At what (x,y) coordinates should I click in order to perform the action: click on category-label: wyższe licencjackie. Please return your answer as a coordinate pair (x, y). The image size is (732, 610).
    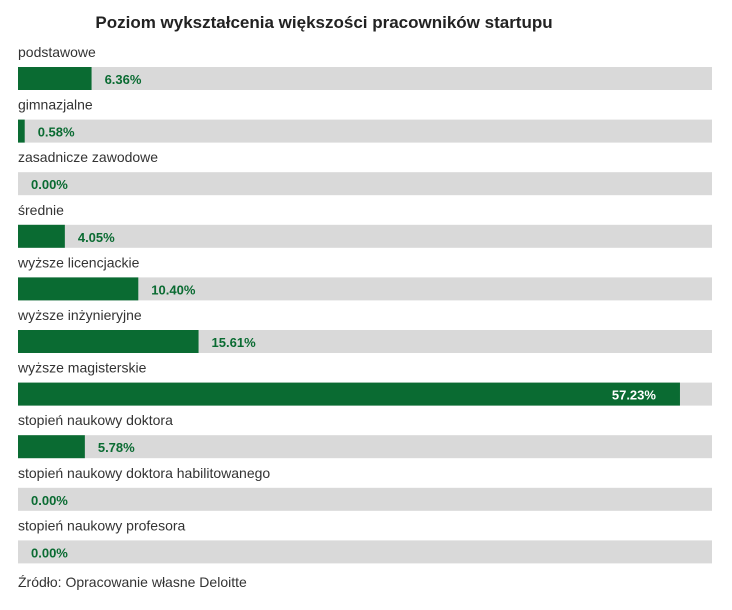
    Looking at the image, I should click on (78, 262).